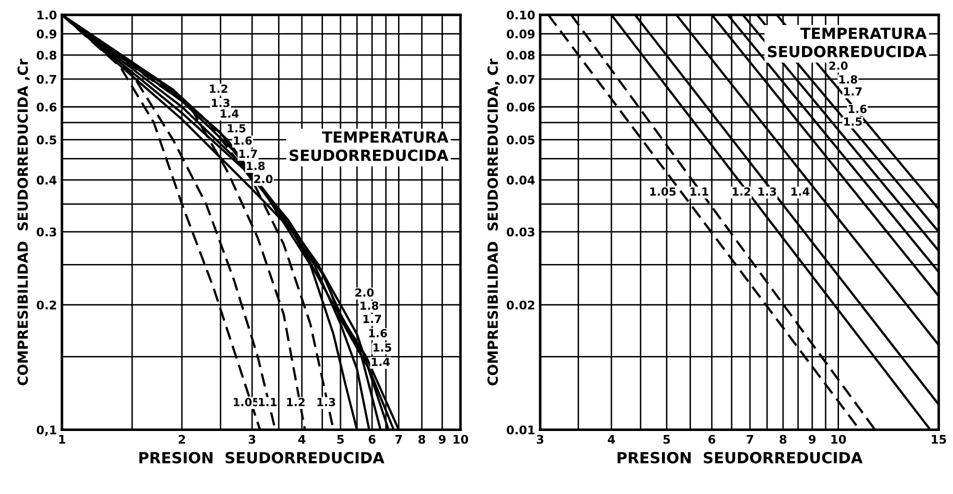  What do you see at coordinates (520, 34) in the screenshot?
I see `y-tick-label: 0.09` at bounding box center [520, 34].